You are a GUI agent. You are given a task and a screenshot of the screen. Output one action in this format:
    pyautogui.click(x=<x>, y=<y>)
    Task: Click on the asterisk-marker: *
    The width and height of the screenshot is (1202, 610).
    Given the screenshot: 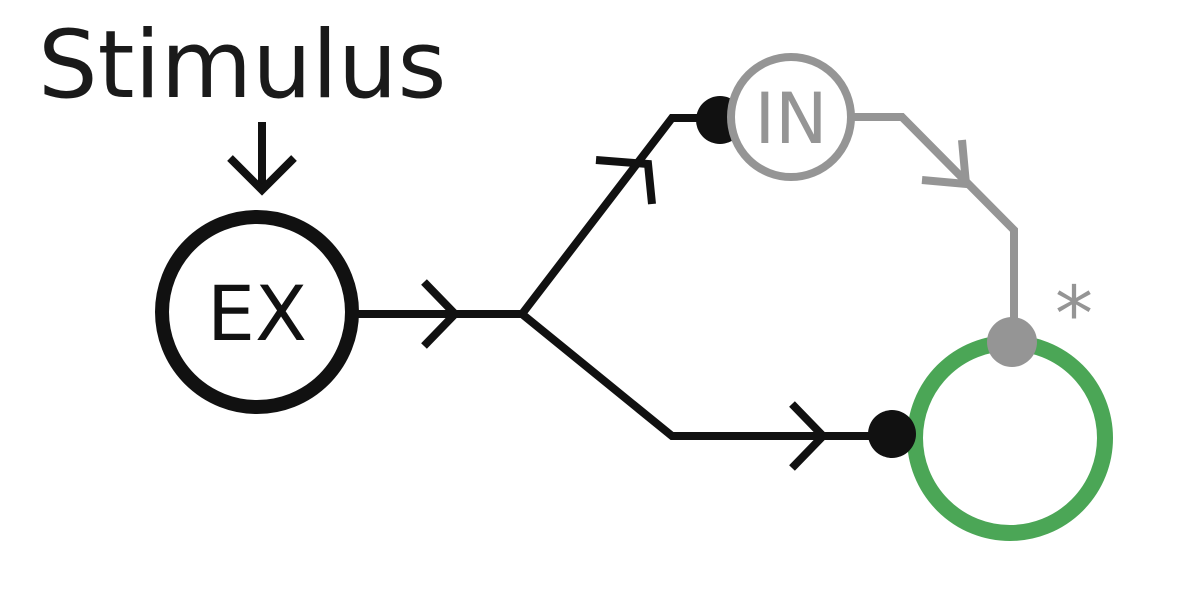 What is the action you would take?
    pyautogui.click(x=1074, y=313)
    